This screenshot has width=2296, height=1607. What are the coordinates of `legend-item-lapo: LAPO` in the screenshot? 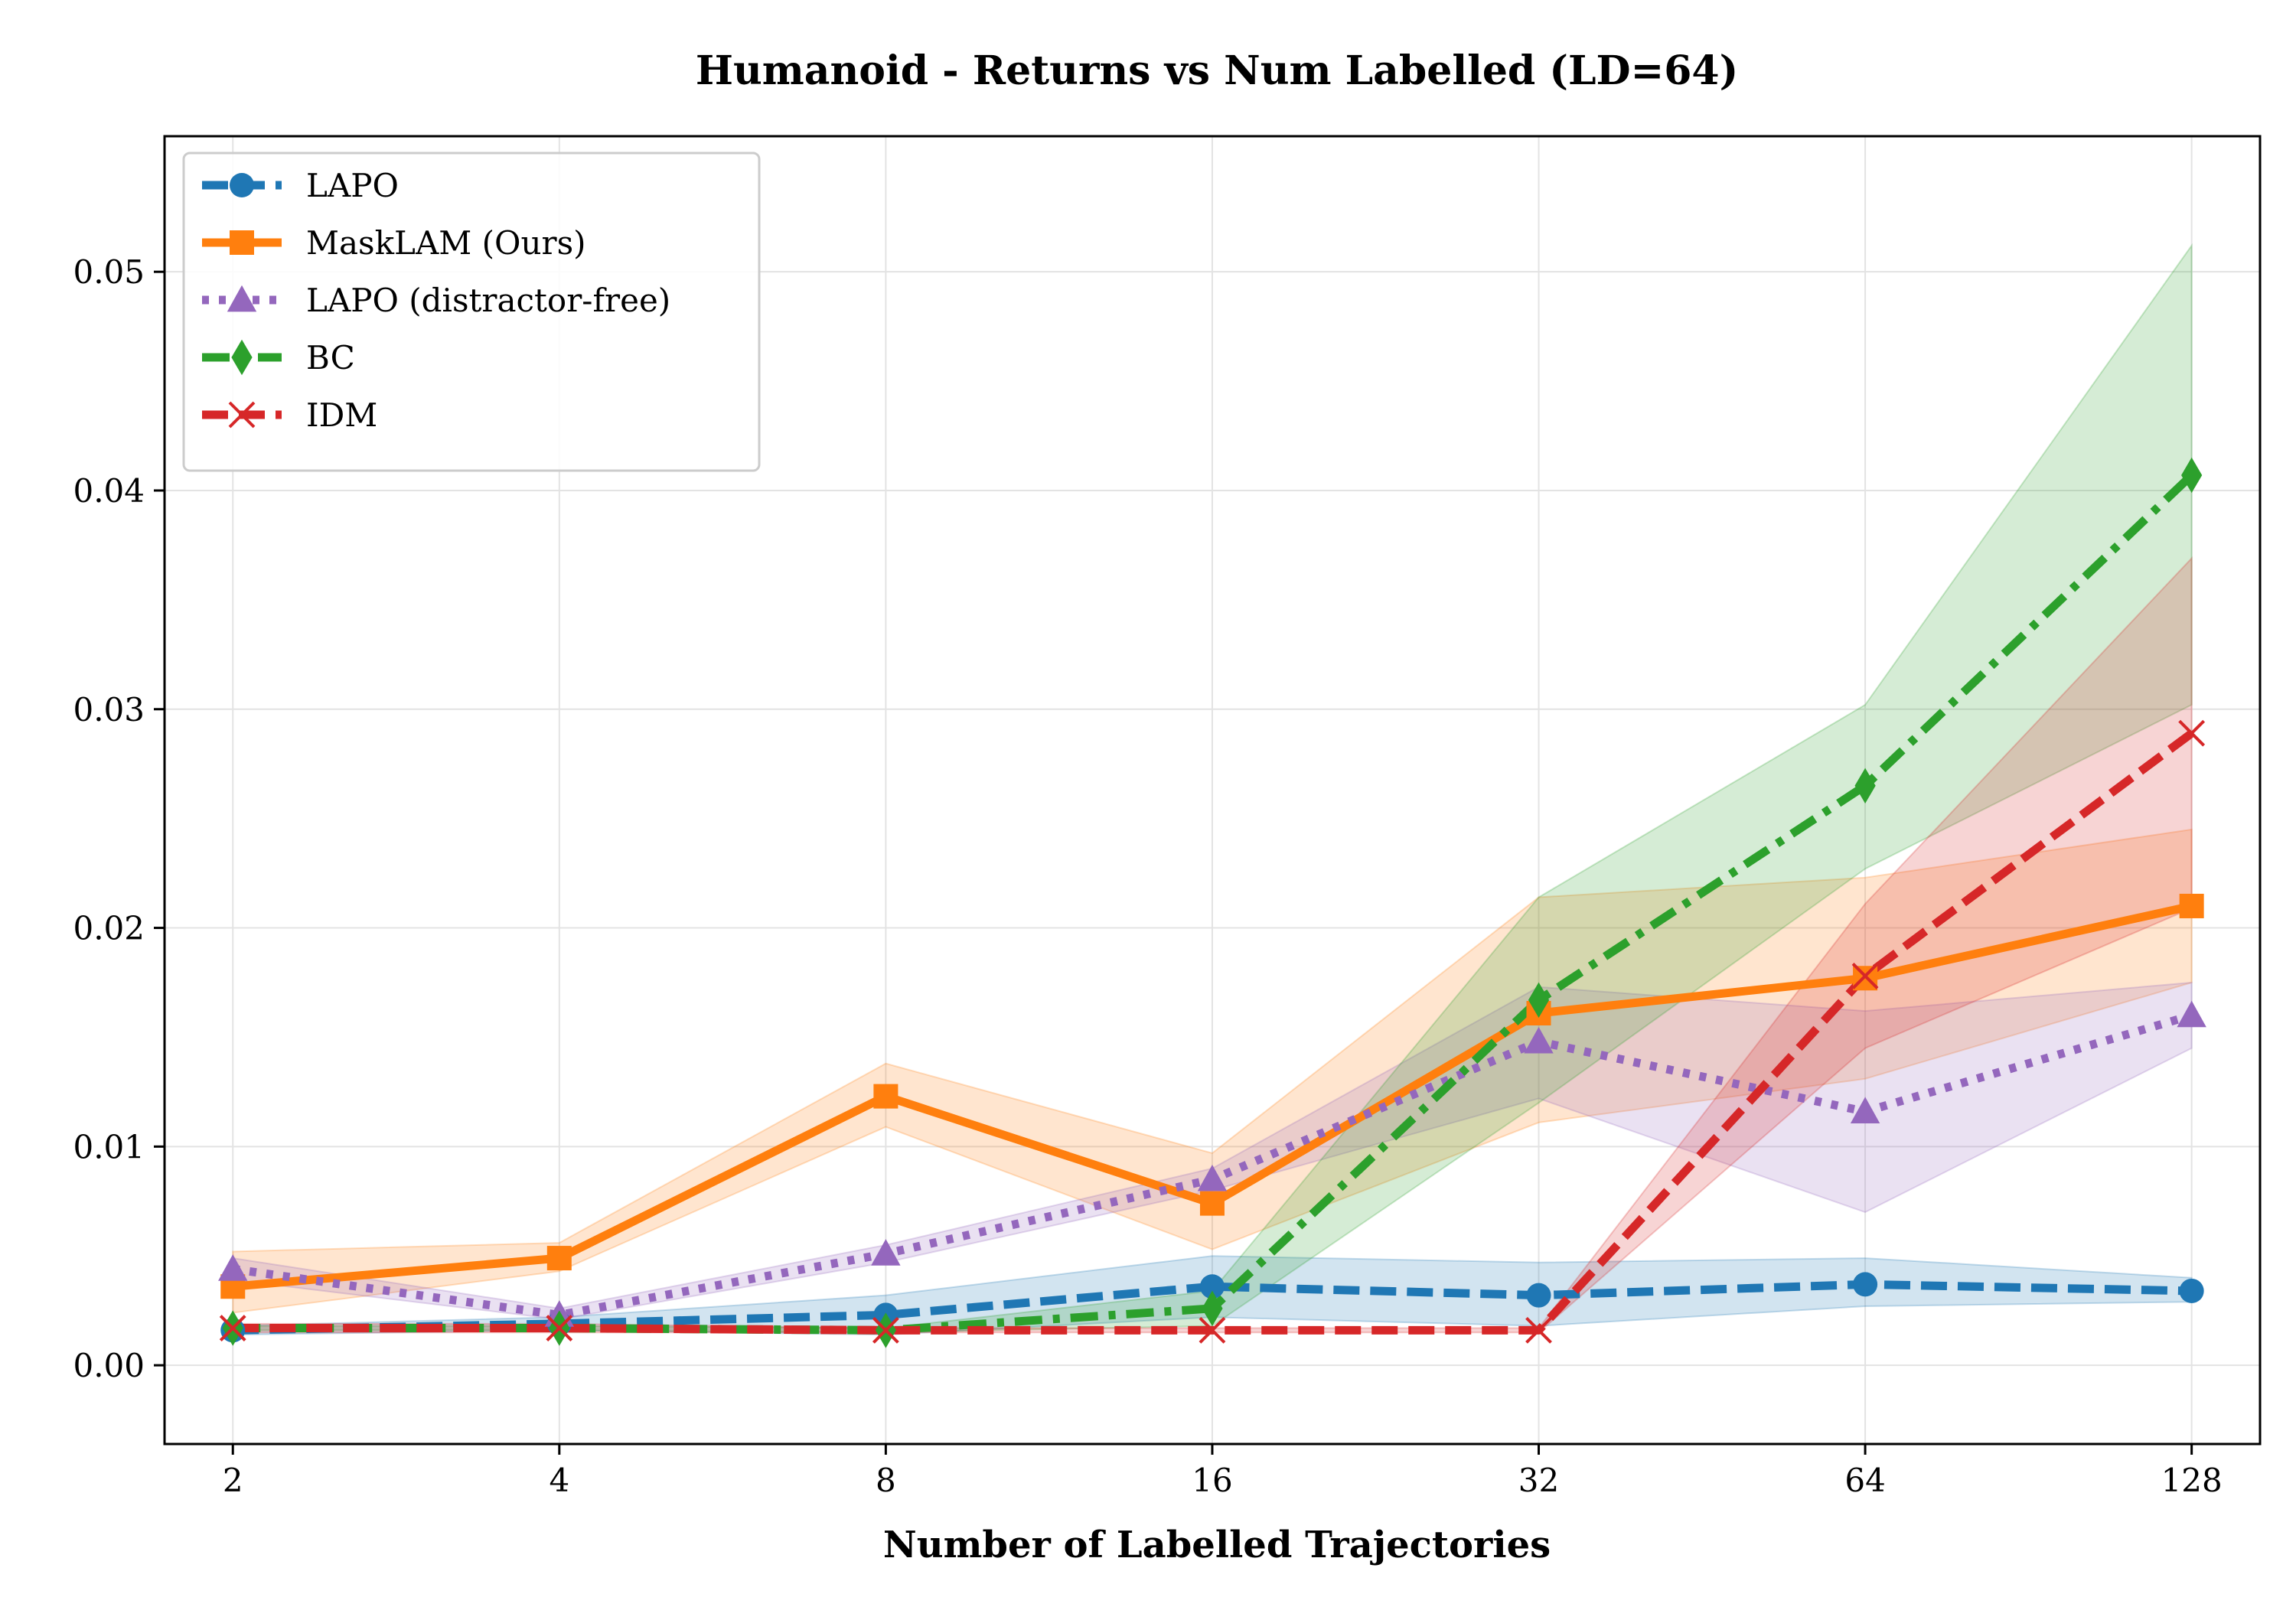 It's located at (300, 185).